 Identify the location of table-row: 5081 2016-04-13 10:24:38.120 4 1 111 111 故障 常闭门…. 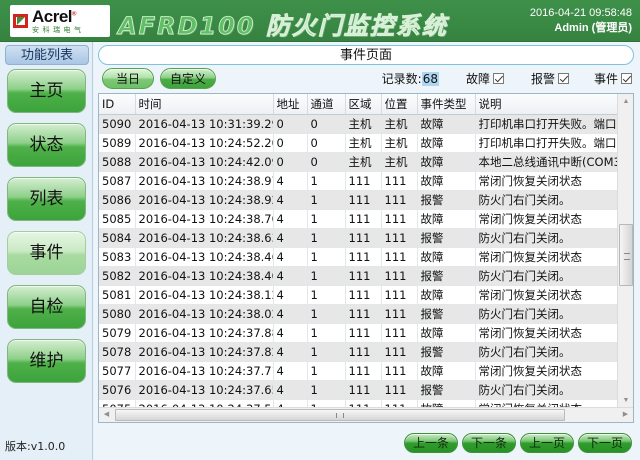
(359, 295).